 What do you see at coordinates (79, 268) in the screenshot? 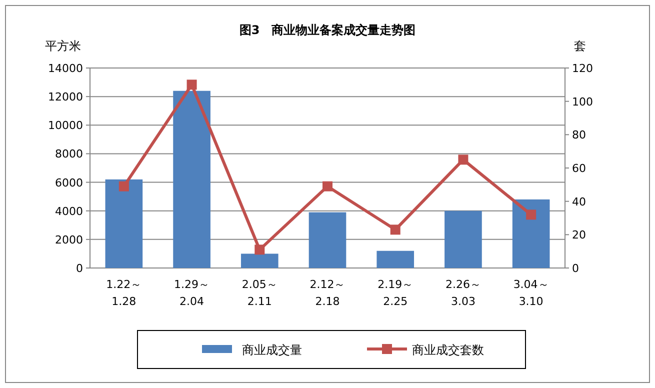
I see `y-tick-label: 0` at bounding box center [79, 268].